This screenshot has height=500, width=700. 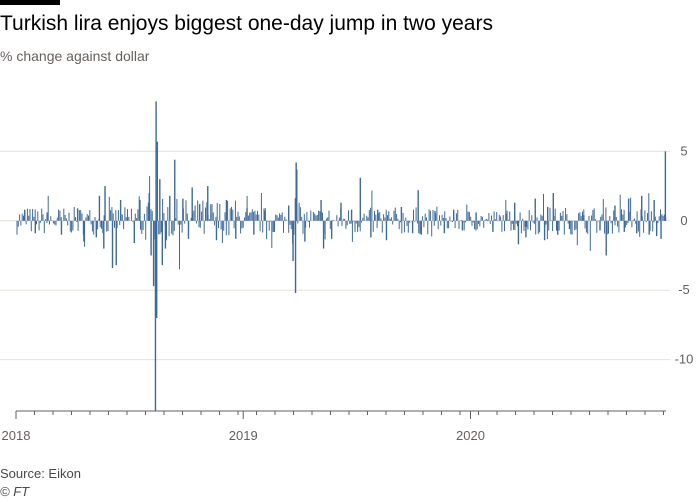 What do you see at coordinates (75, 56) in the screenshot?
I see `chart-subtitle: % change against dollar` at bounding box center [75, 56].